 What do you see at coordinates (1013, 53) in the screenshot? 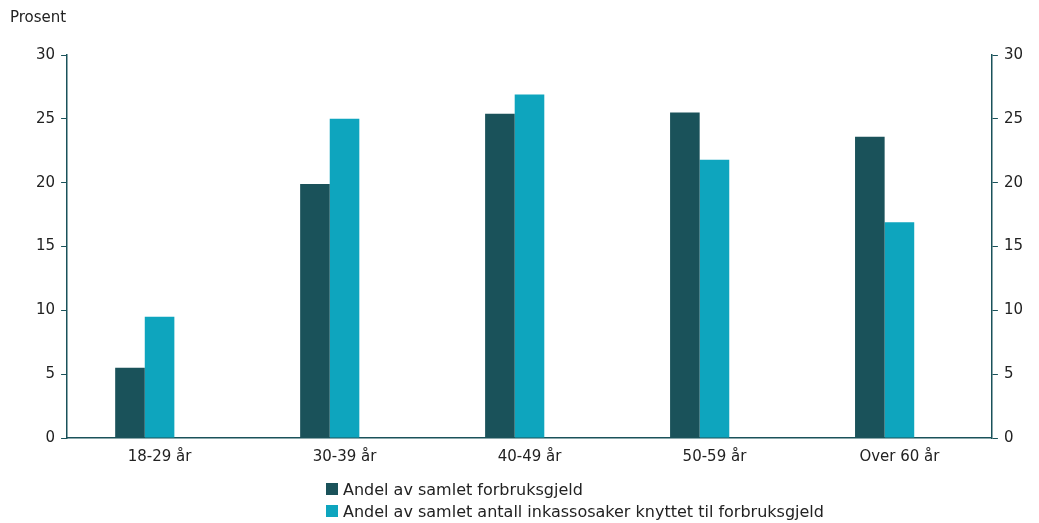
I see `y2-tick-label: 30` at bounding box center [1013, 53].